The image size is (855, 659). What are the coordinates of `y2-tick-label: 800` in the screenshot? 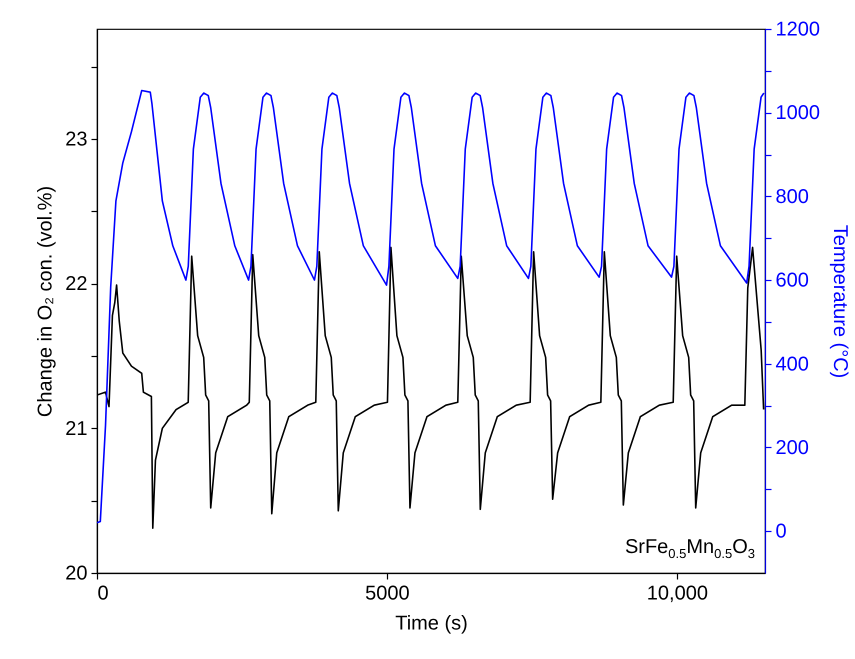 It's located at (792, 197).